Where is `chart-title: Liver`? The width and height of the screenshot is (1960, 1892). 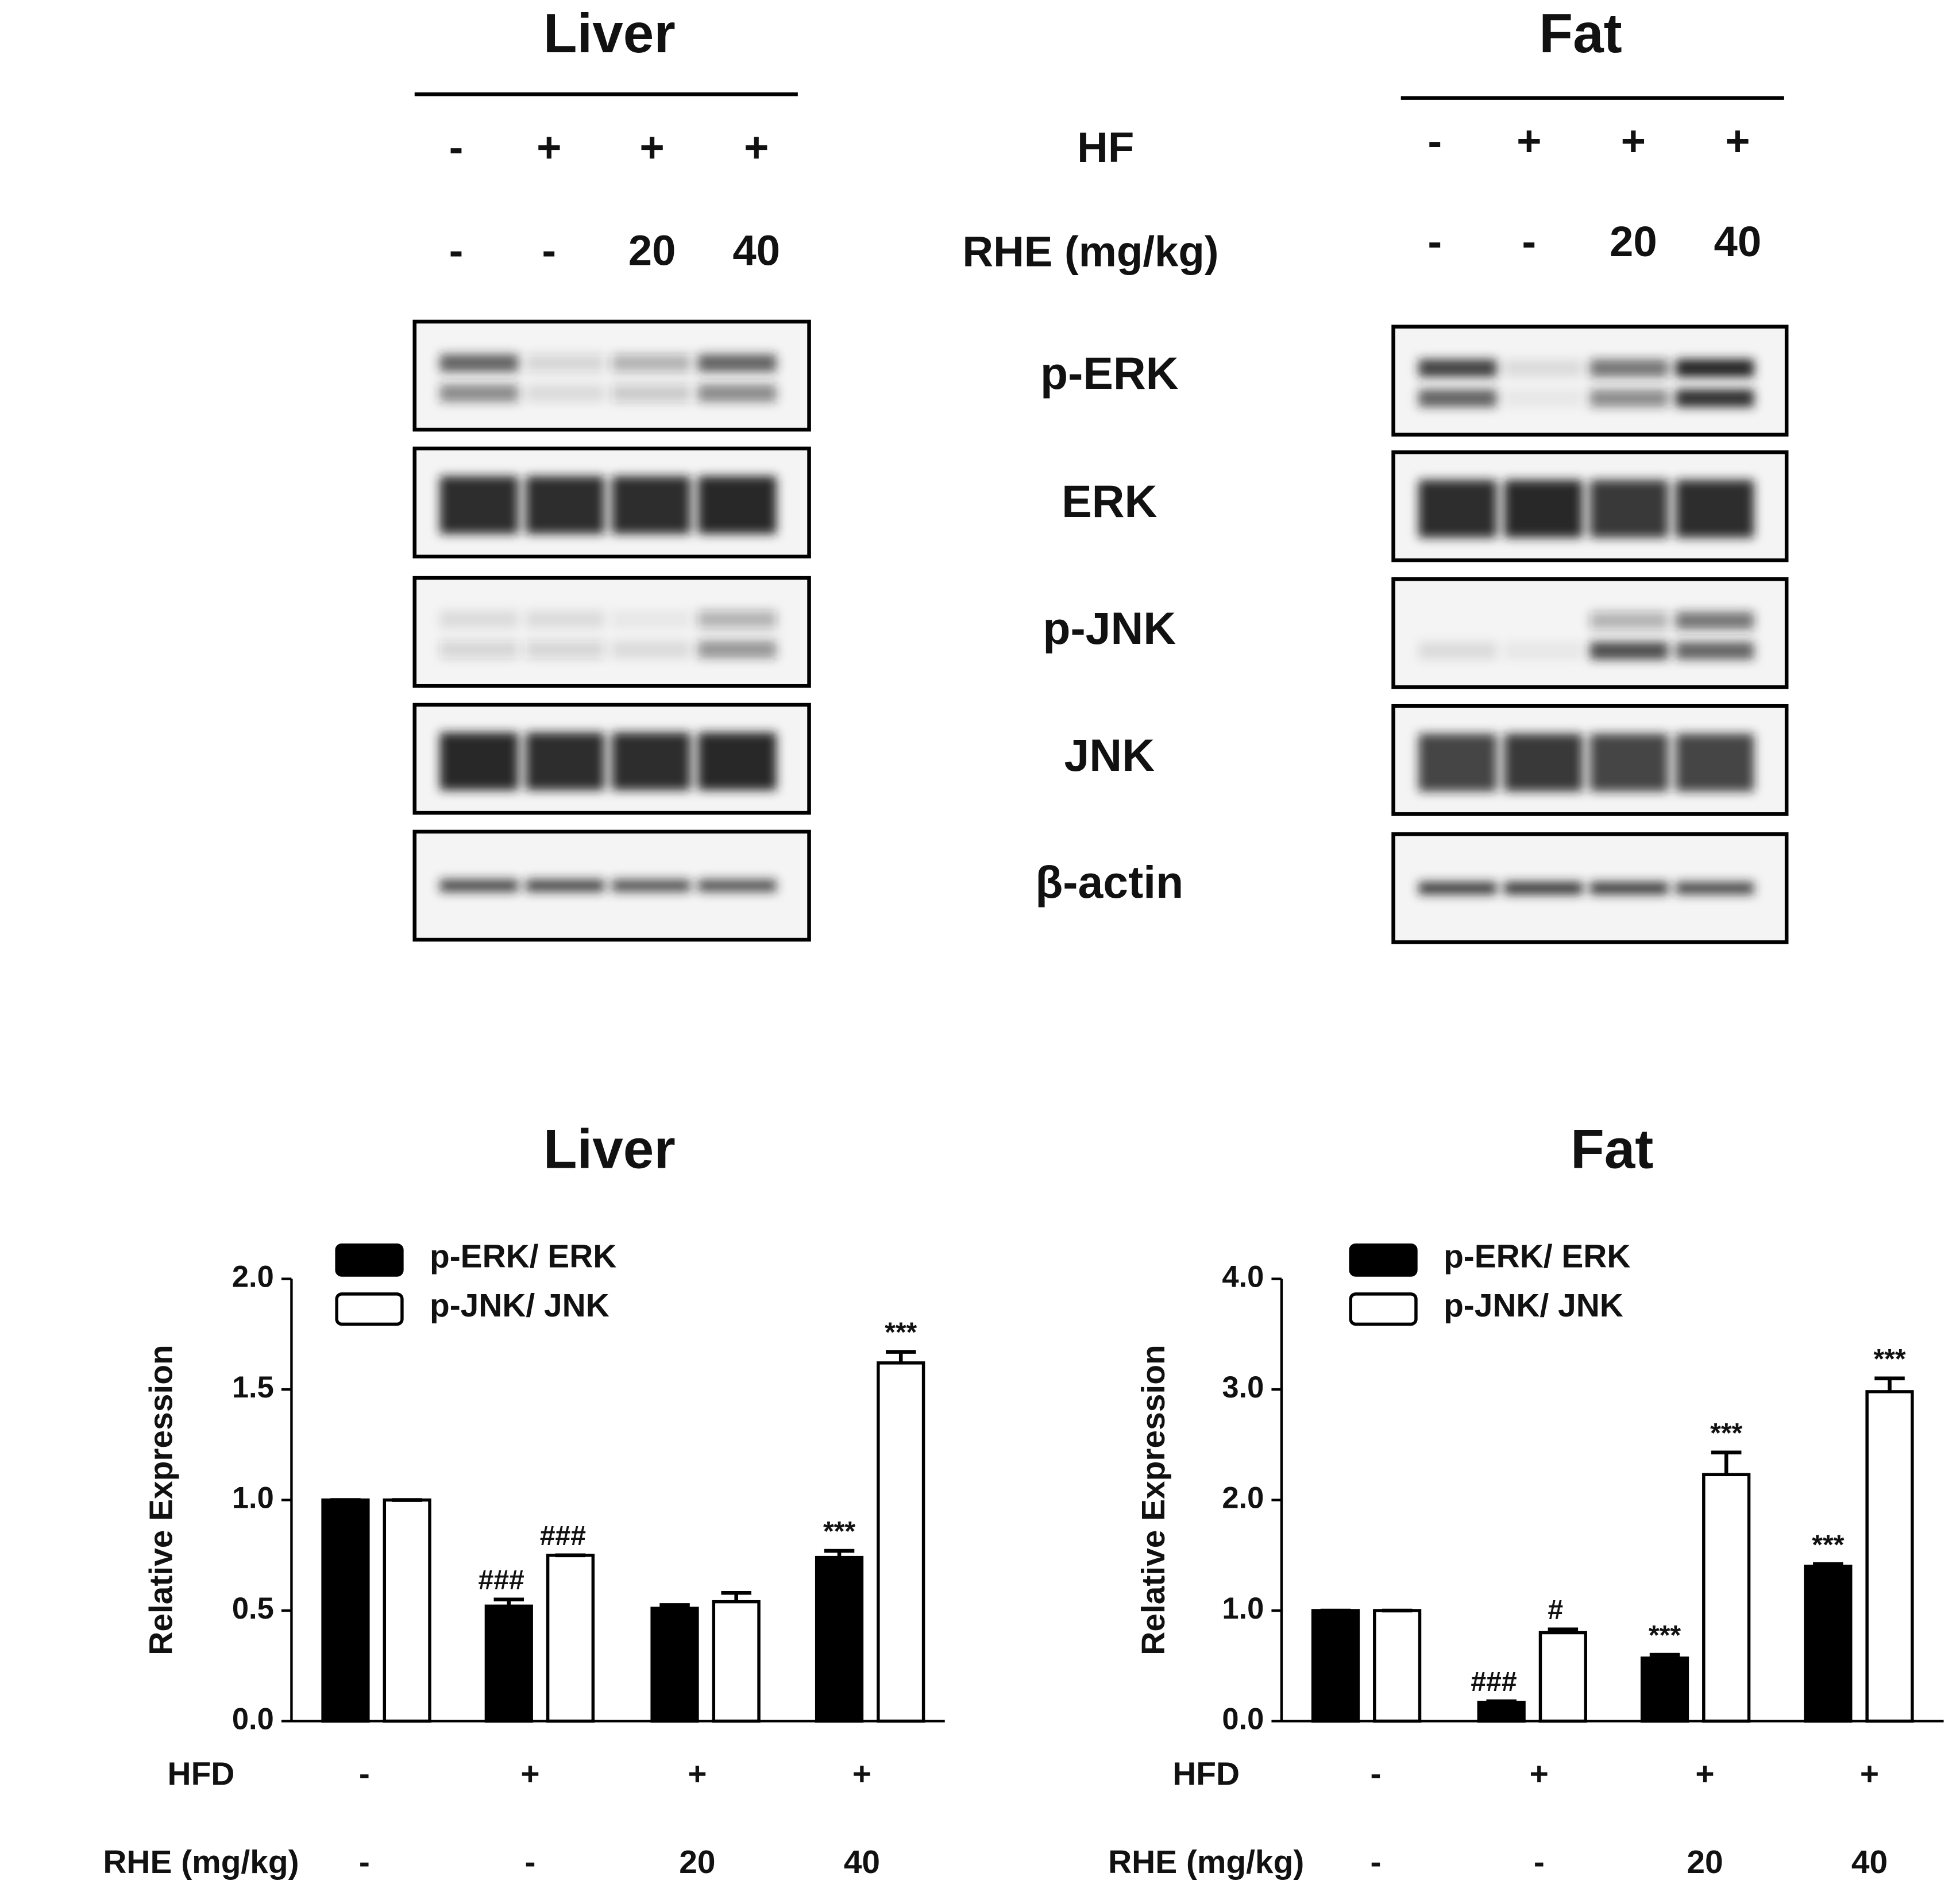
chart-title: Liver is located at coordinates (609, 1149).